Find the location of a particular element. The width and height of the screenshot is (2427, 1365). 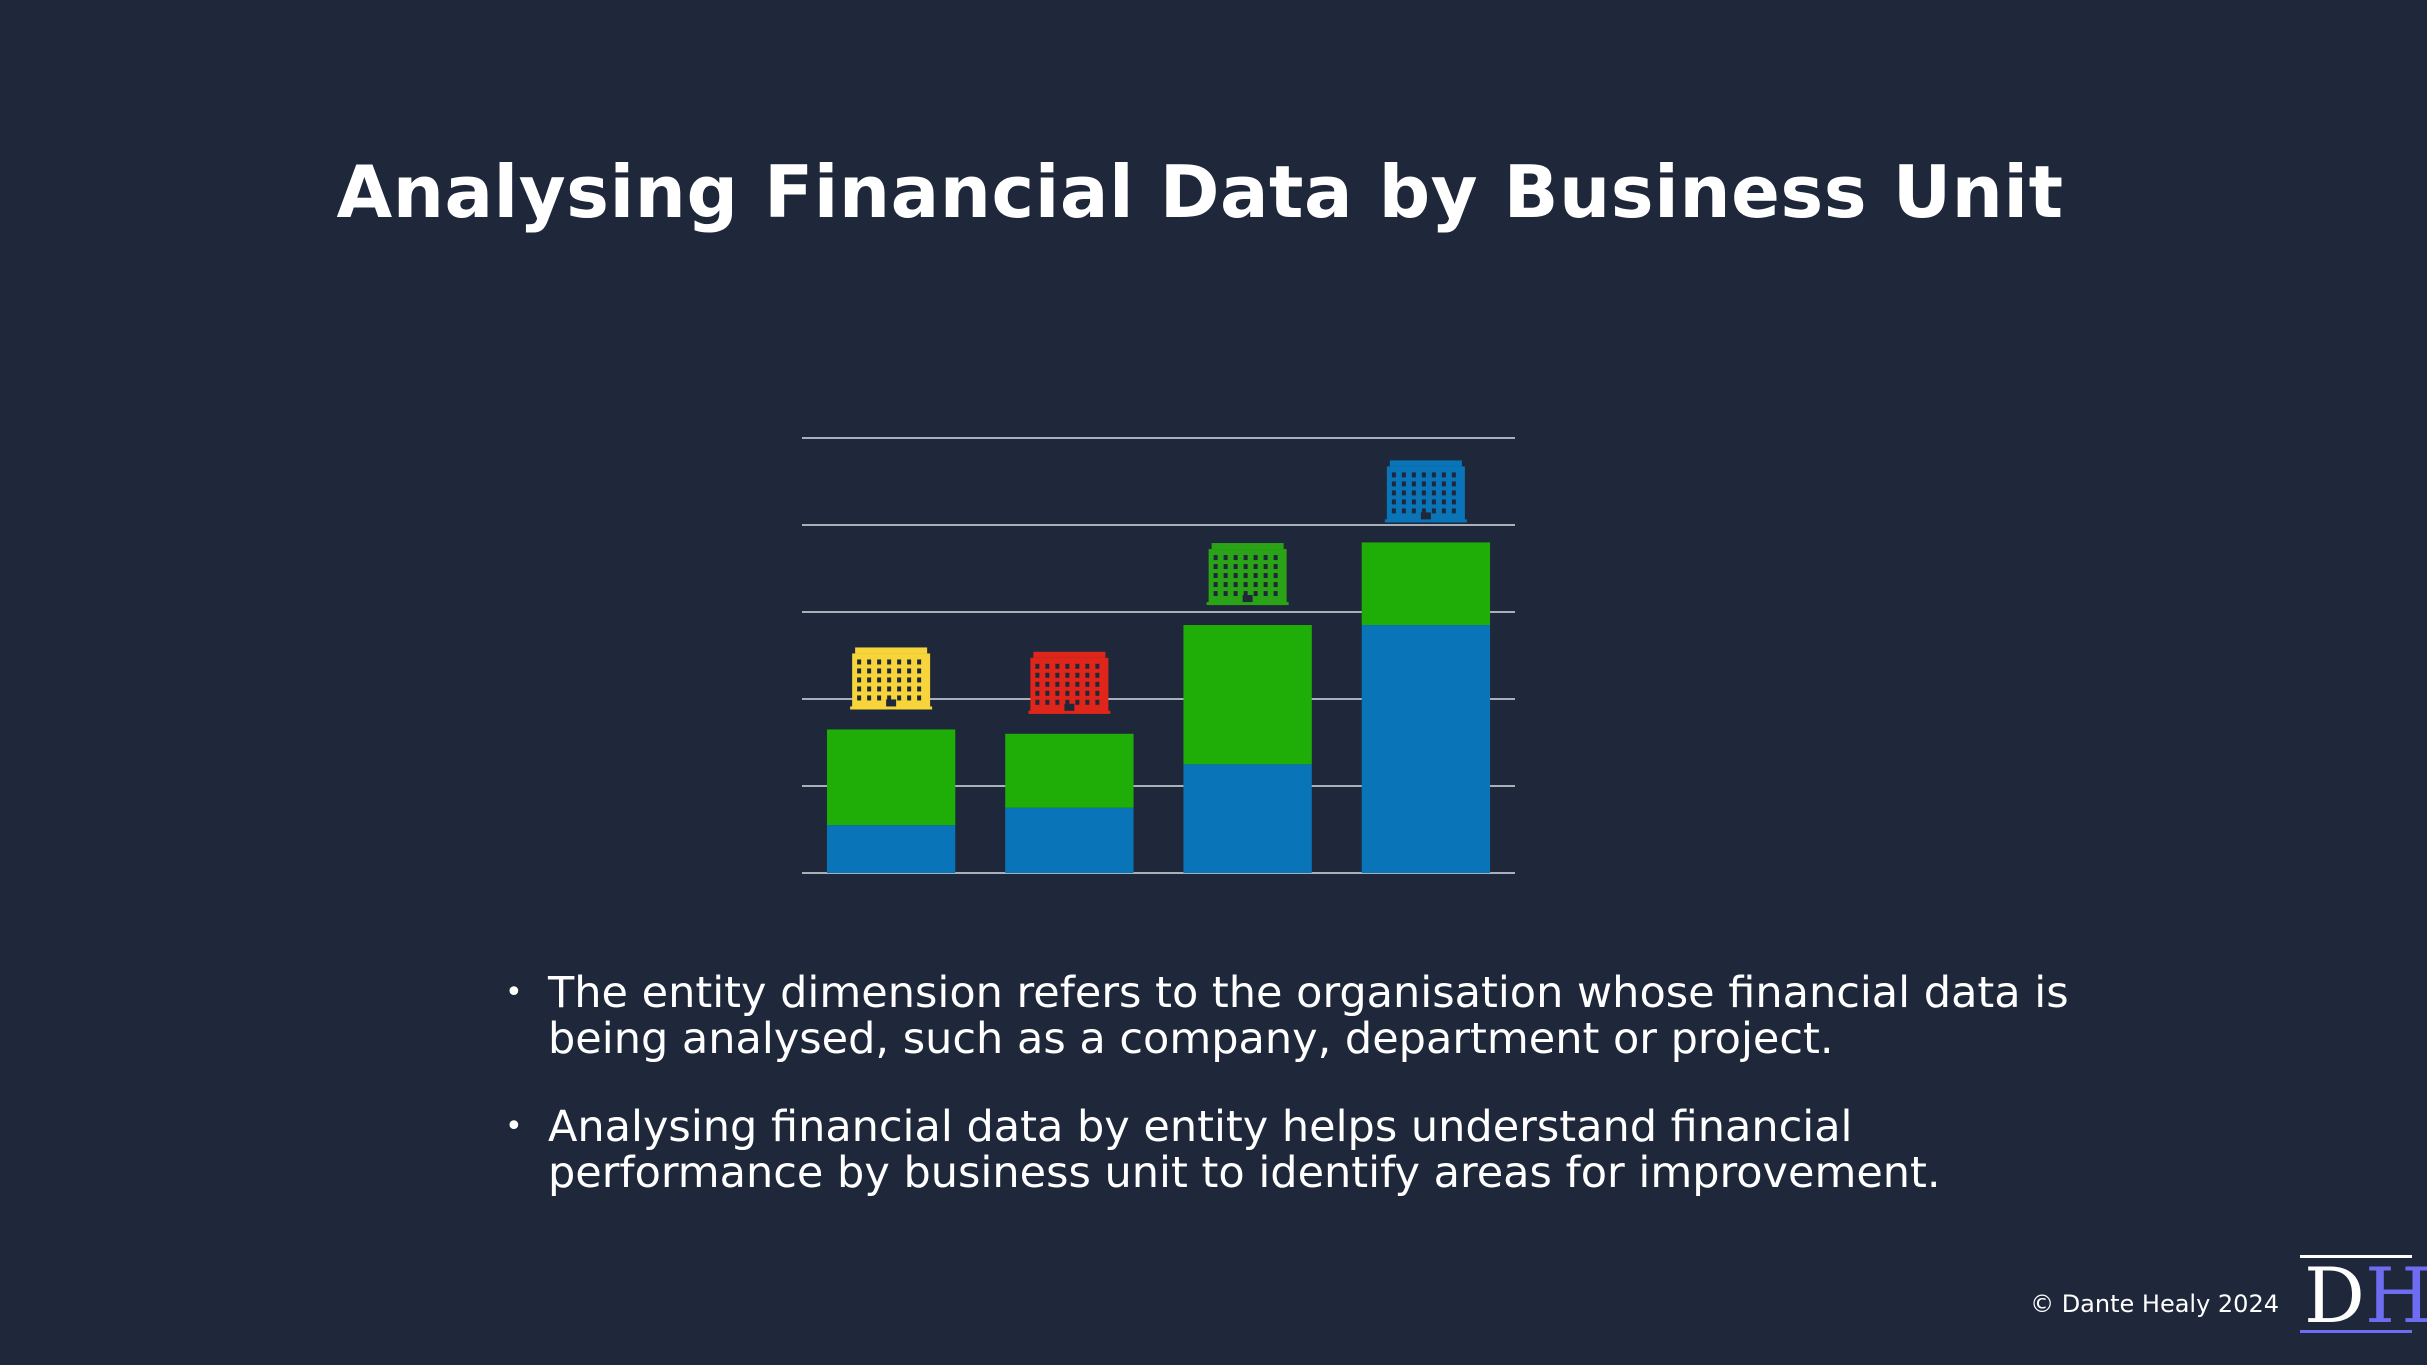

unit-icons is located at coordinates (1158, 587).